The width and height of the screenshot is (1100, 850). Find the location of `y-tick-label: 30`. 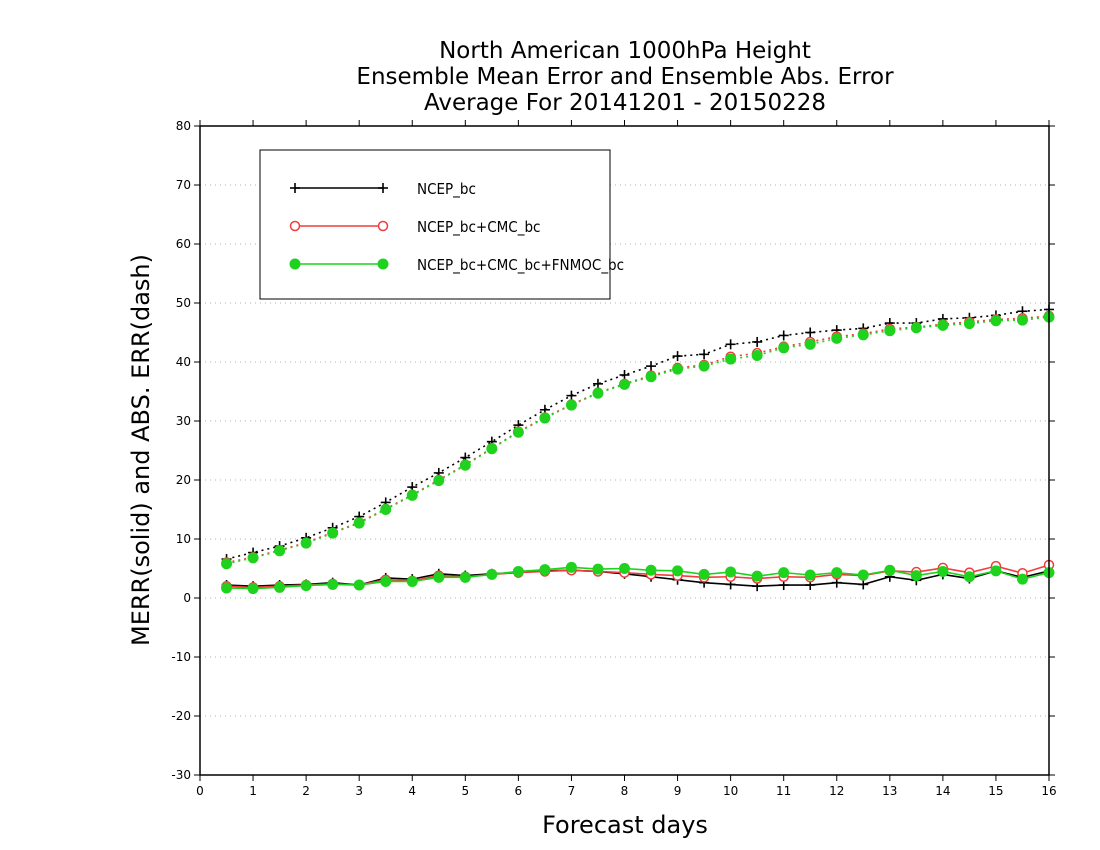

y-tick-label: 30 is located at coordinates (183, 421).